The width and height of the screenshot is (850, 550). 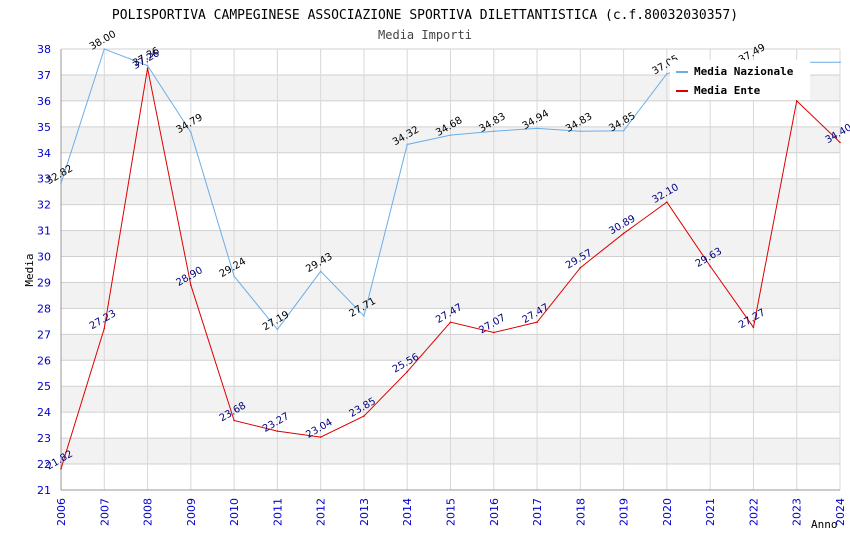 I want to click on data-point-1-2008, so click(x=147, y=68).